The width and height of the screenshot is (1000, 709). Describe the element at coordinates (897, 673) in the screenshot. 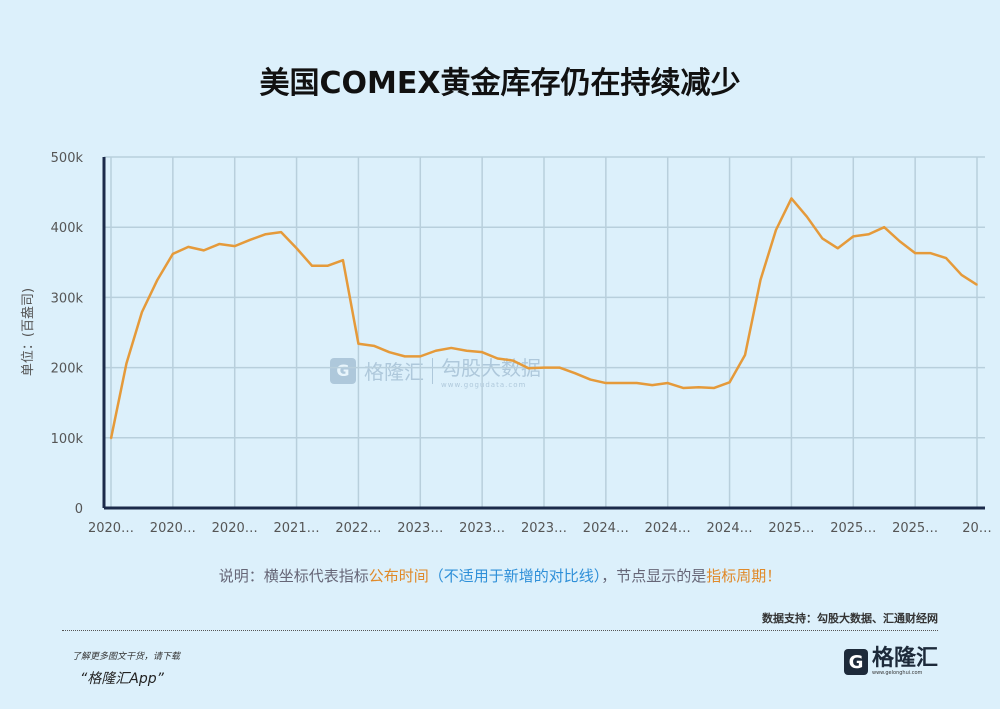

I see `logo-url: www.gelonghui.com` at that location.